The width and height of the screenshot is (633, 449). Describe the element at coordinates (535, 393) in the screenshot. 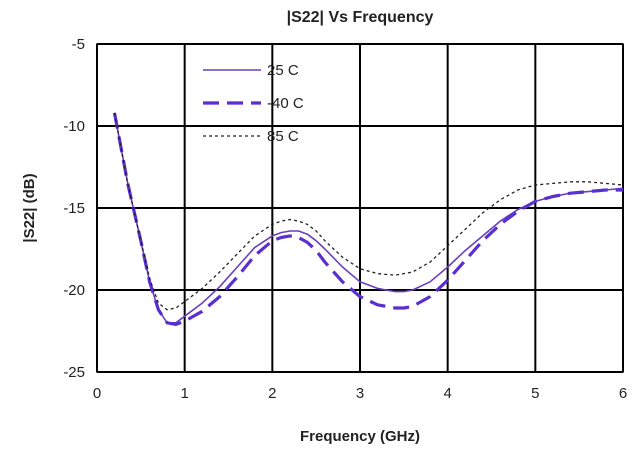

I see `x-tick-label: 5` at that location.